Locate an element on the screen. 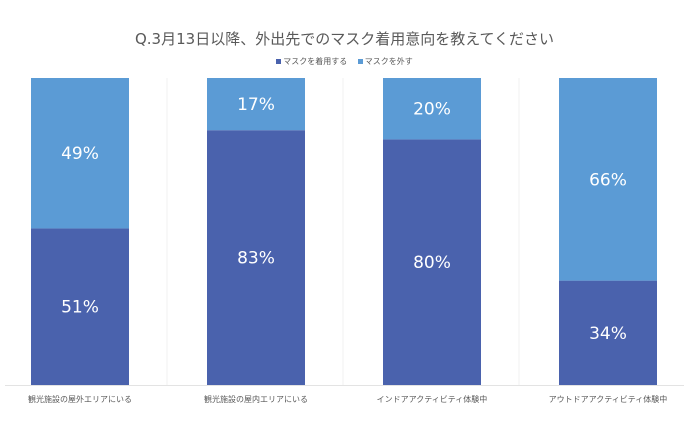 The image size is (689, 430). legend-item-wear: マスクを着用する is located at coordinates (311, 61).